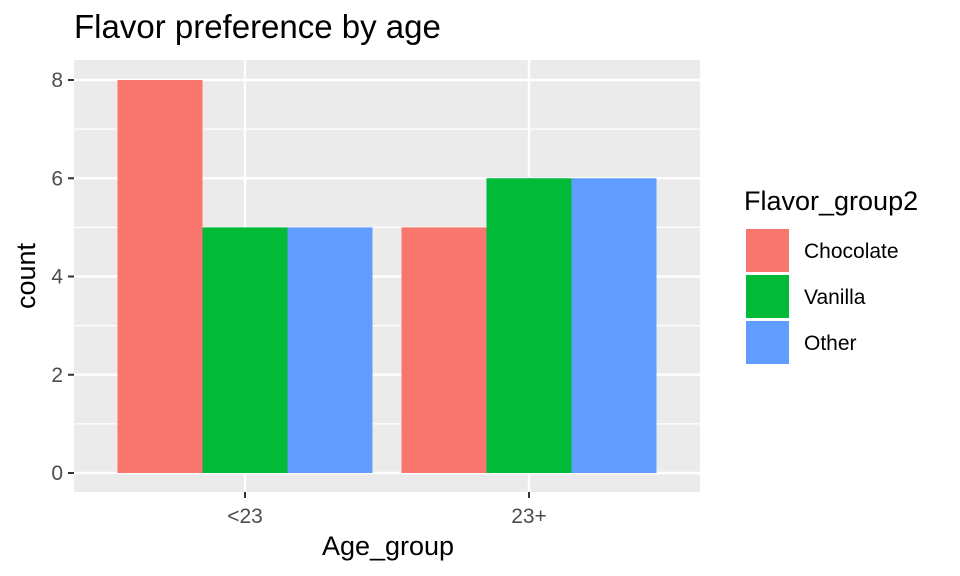 This screenshot has width=960, height=576. What do you see at coordinates (831, 201) in the screenshot?
I see `legend-title: Flavor_group2` at bounding box center [831, 201].